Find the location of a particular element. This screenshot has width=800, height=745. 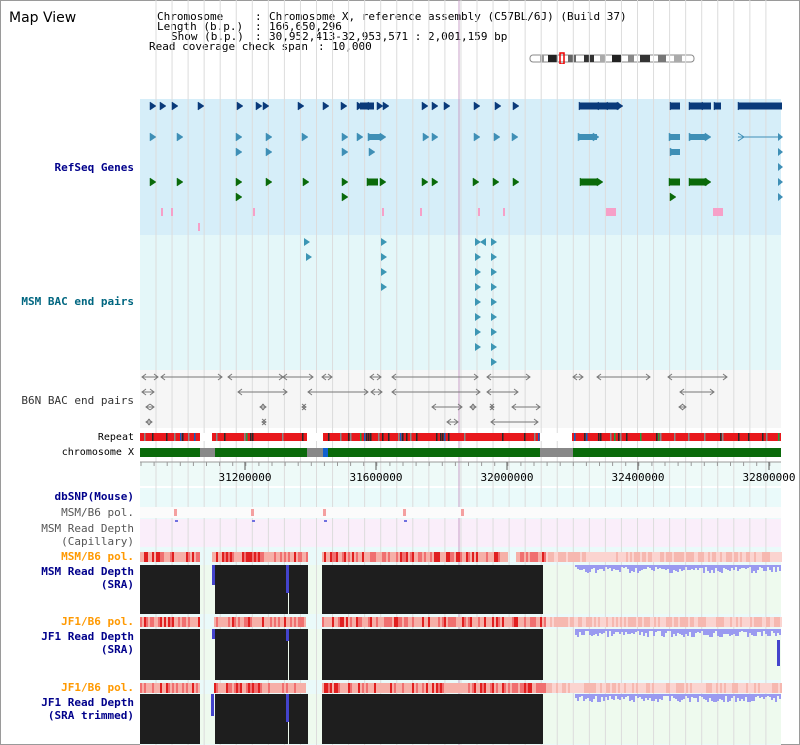

track-label-msm-b6-pol-1: MSM/B6 pol. is located at coordinates (97, 512).